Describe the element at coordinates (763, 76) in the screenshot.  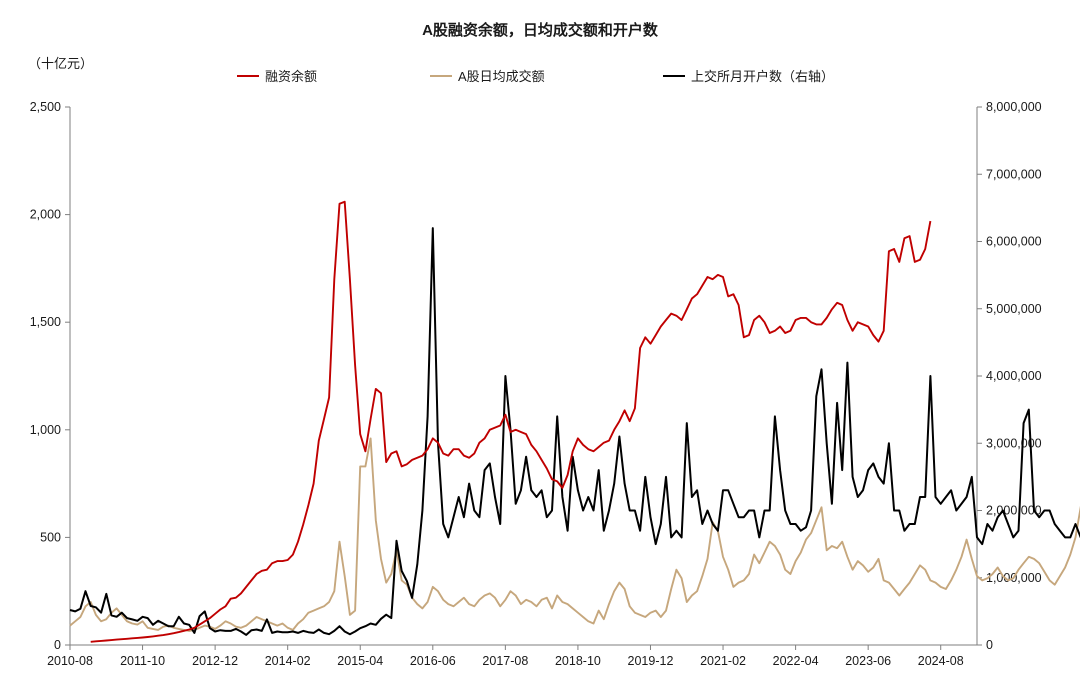
I see `legend-label-sse-accounts: 上交所月开户数（右轴）` at that location.